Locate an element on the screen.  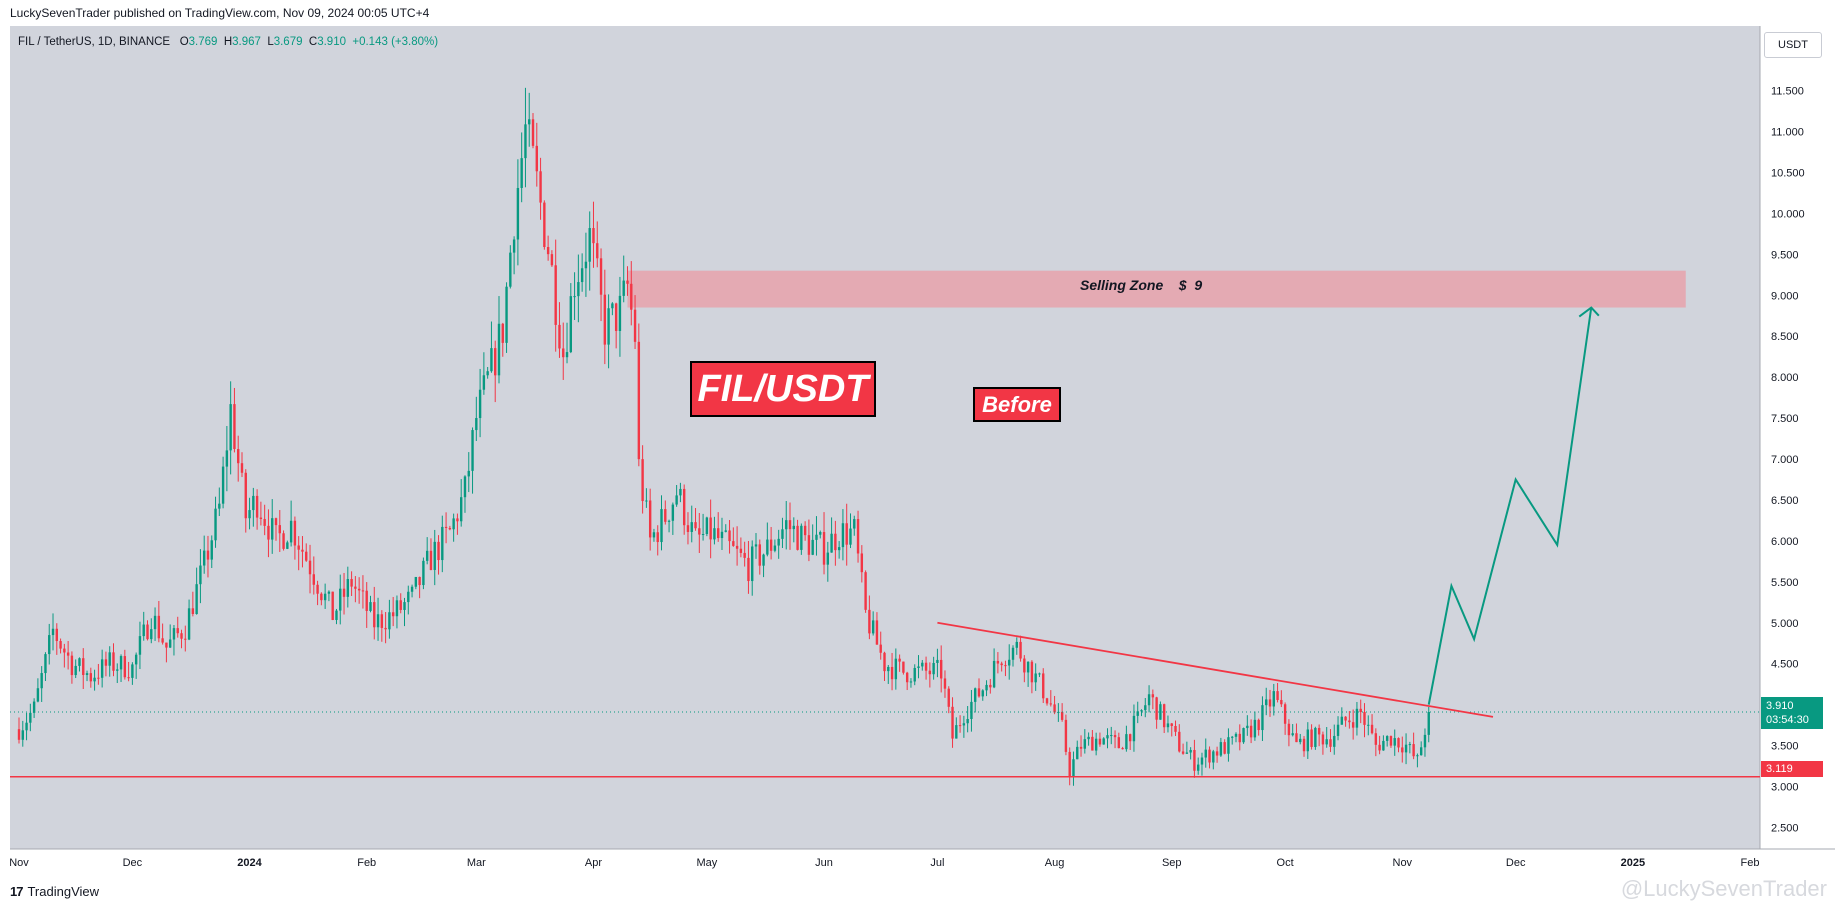
price-tick-label: 8.500 is located at coordinates (1785, 337).